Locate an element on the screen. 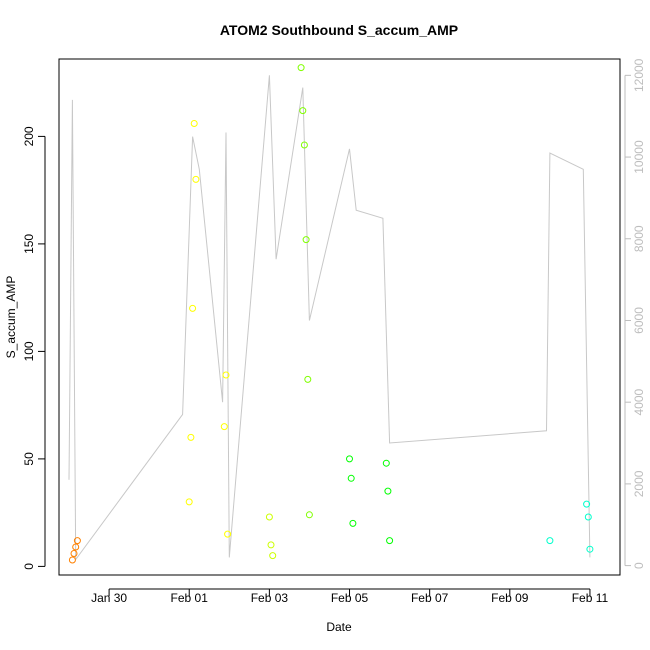 The image size is (650, 650). y2-tick-label: 10000 is located at coordinates (639, 157).